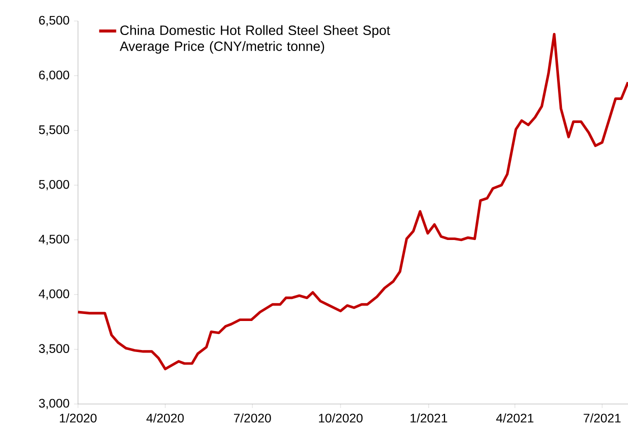 This screenshot has width=628, height=430. Describe the element at coordinates (54, 185) in the screenshot. I see `y-tick-label: 5,000` at that location.